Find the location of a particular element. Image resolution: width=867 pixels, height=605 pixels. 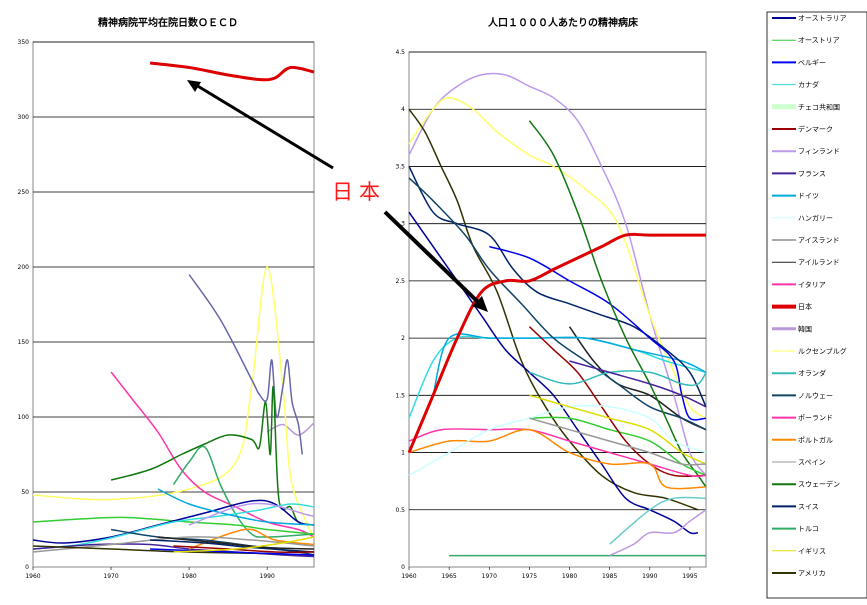

arrowhead-right is located at coordinates (480, 304).